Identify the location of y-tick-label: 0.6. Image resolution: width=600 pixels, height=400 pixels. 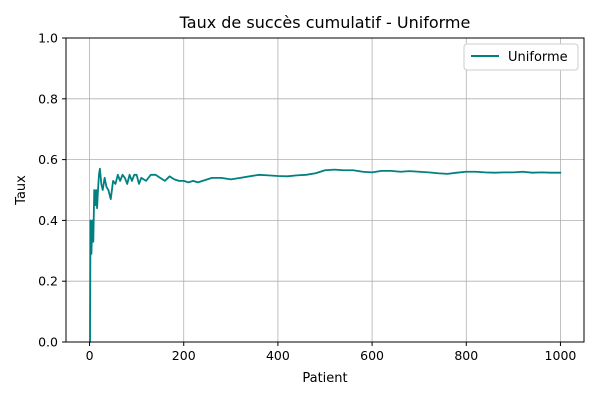
(48, 159).